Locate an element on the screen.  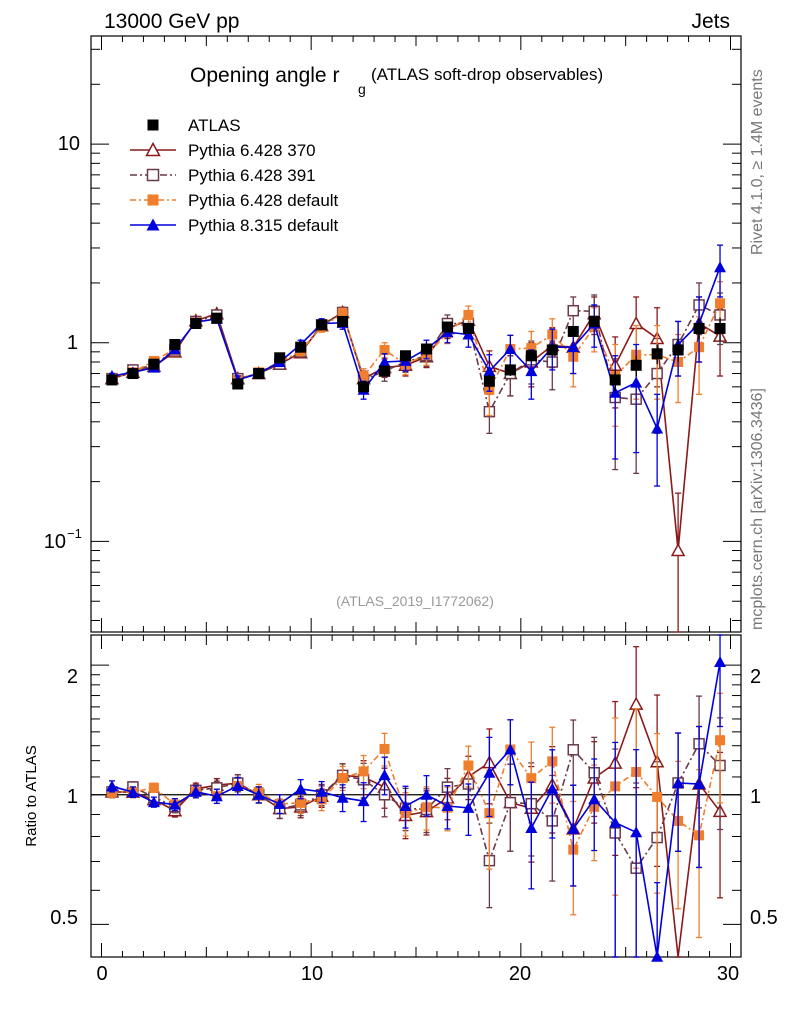
header-left: 13000 GeV pp is located at coordinates (171, 21).